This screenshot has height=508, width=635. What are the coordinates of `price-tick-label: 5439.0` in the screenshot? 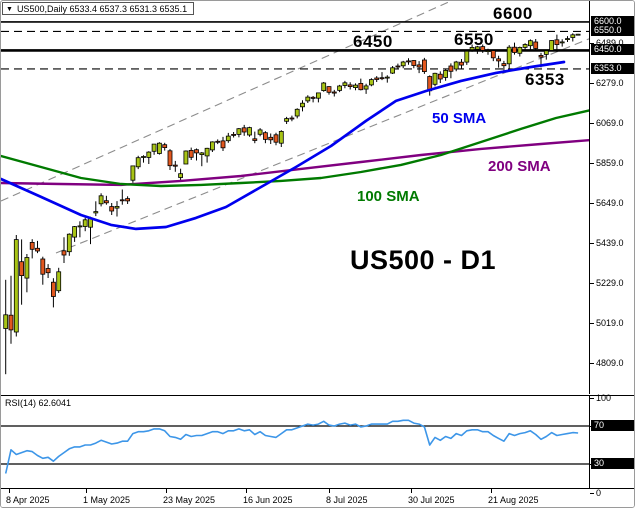 It's located at (610, 243).